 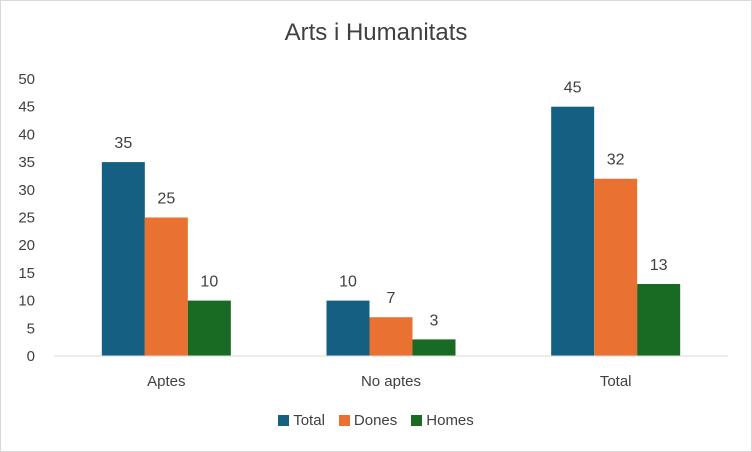 I want to click on y-tick-label: 35, so click(x=26, y=162).